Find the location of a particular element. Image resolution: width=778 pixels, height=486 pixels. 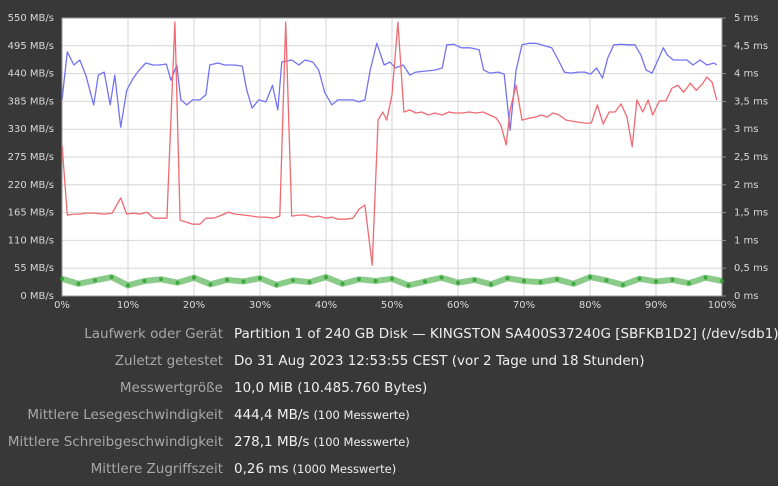

x-tick-label: 70% is located at coordinates (524, 305).